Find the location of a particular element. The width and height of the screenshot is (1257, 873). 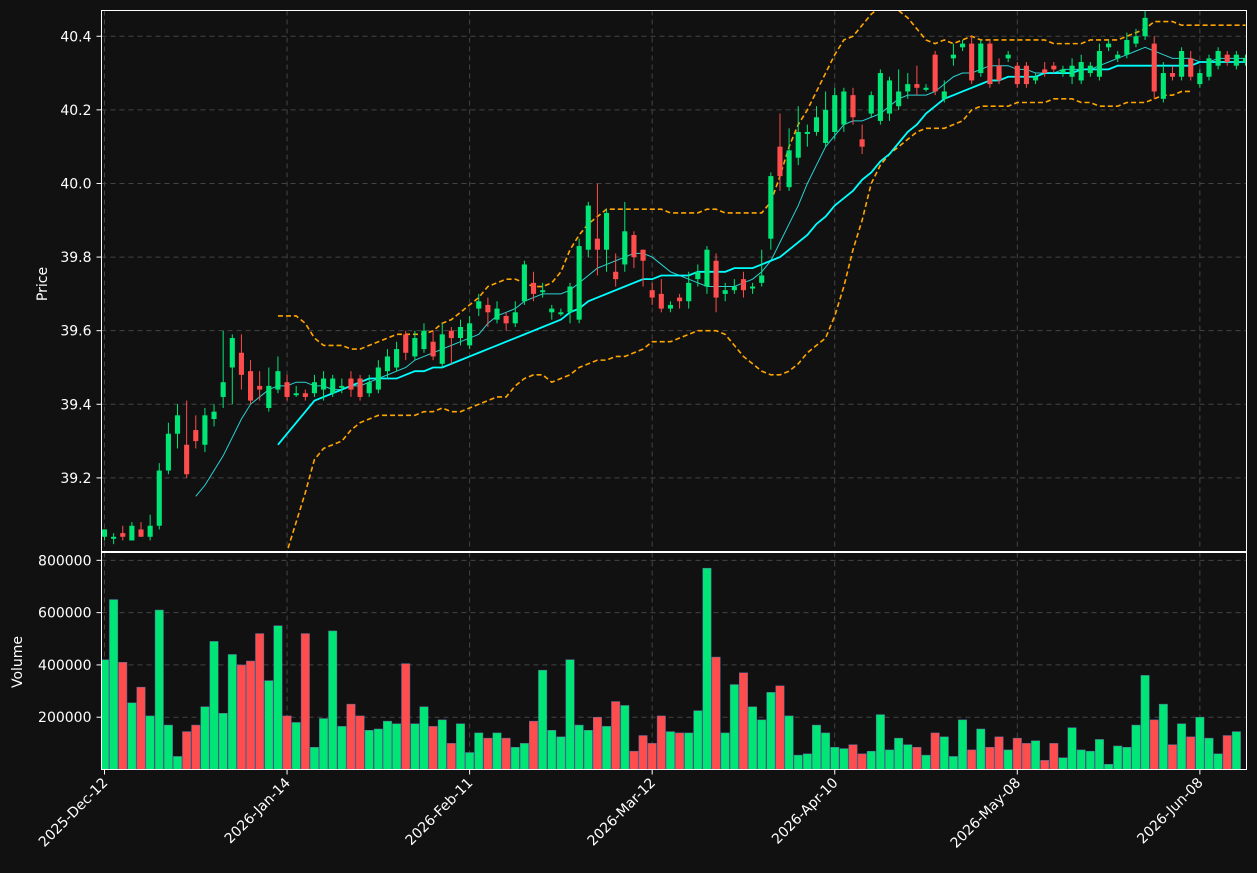

price-axis-label: Price is located at coordinates (43, 284).